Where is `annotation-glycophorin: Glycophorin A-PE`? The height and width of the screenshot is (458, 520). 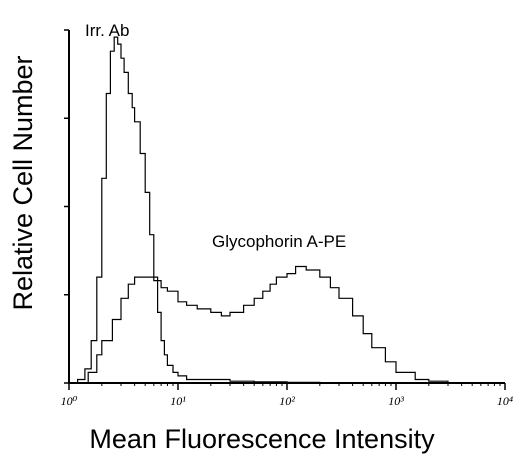
annotation-glycophorin: Glycophorin A-PE is located at coordinates (279, 241).